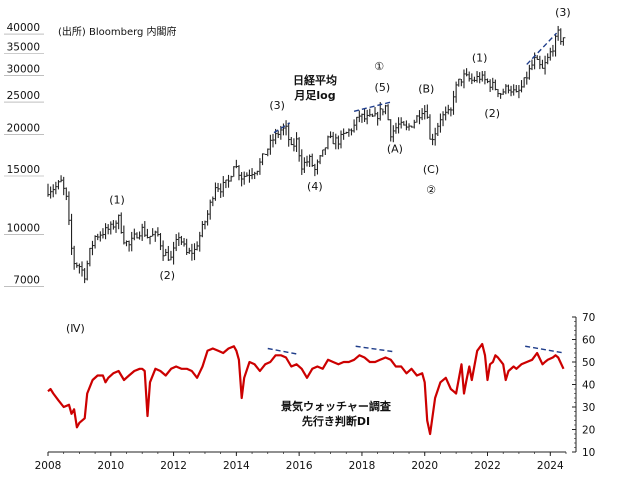 This screenshot has width=618, height=495. Describe the element at coordinates (588, 408) in the screenshot. I see `di-y-tick-label: 30` at that location.